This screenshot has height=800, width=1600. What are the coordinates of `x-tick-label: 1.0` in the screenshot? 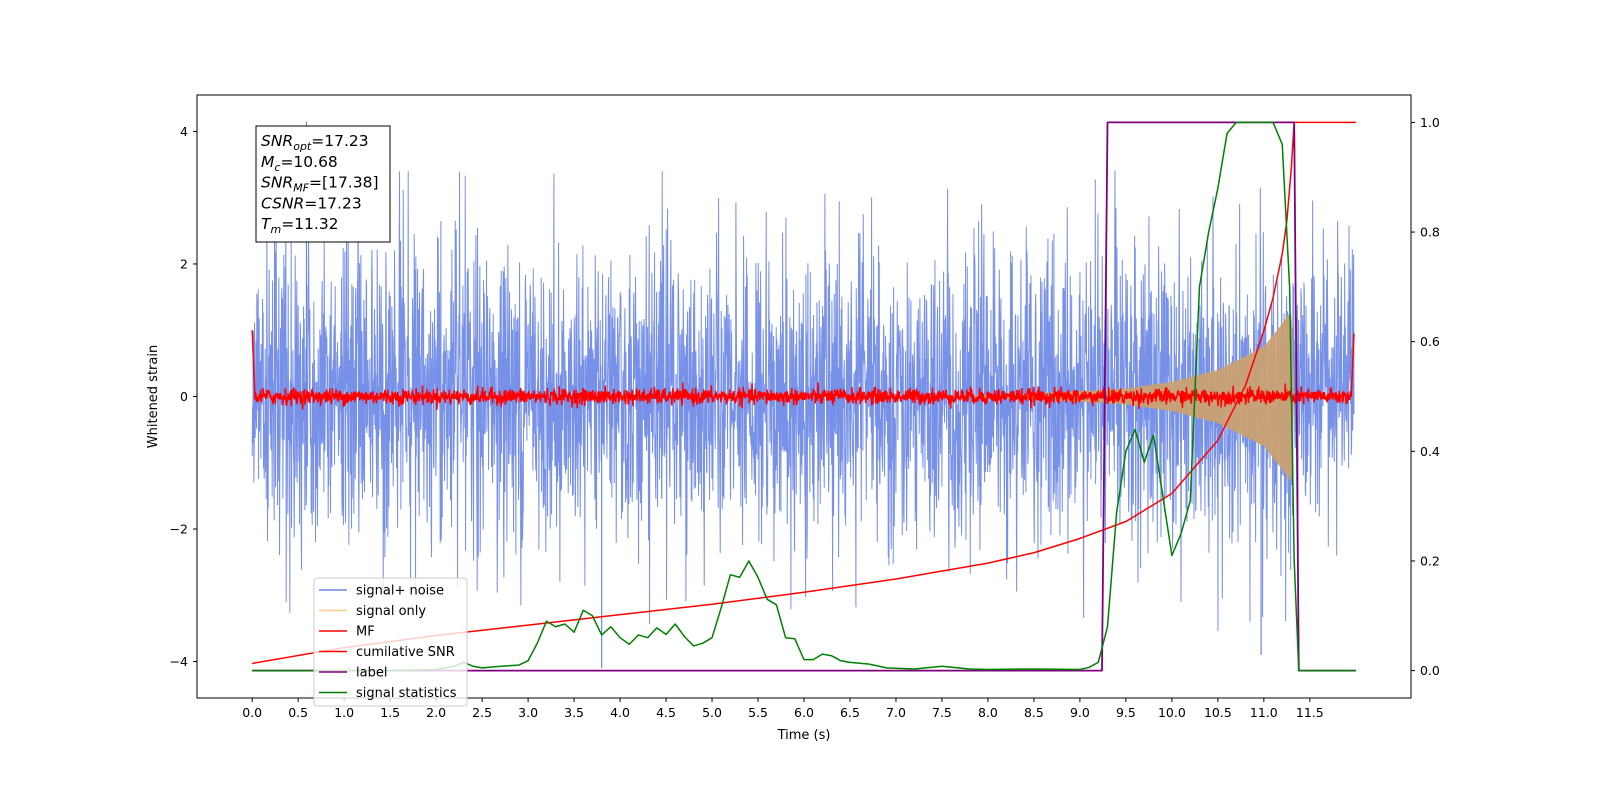 It's located at (344, 712).